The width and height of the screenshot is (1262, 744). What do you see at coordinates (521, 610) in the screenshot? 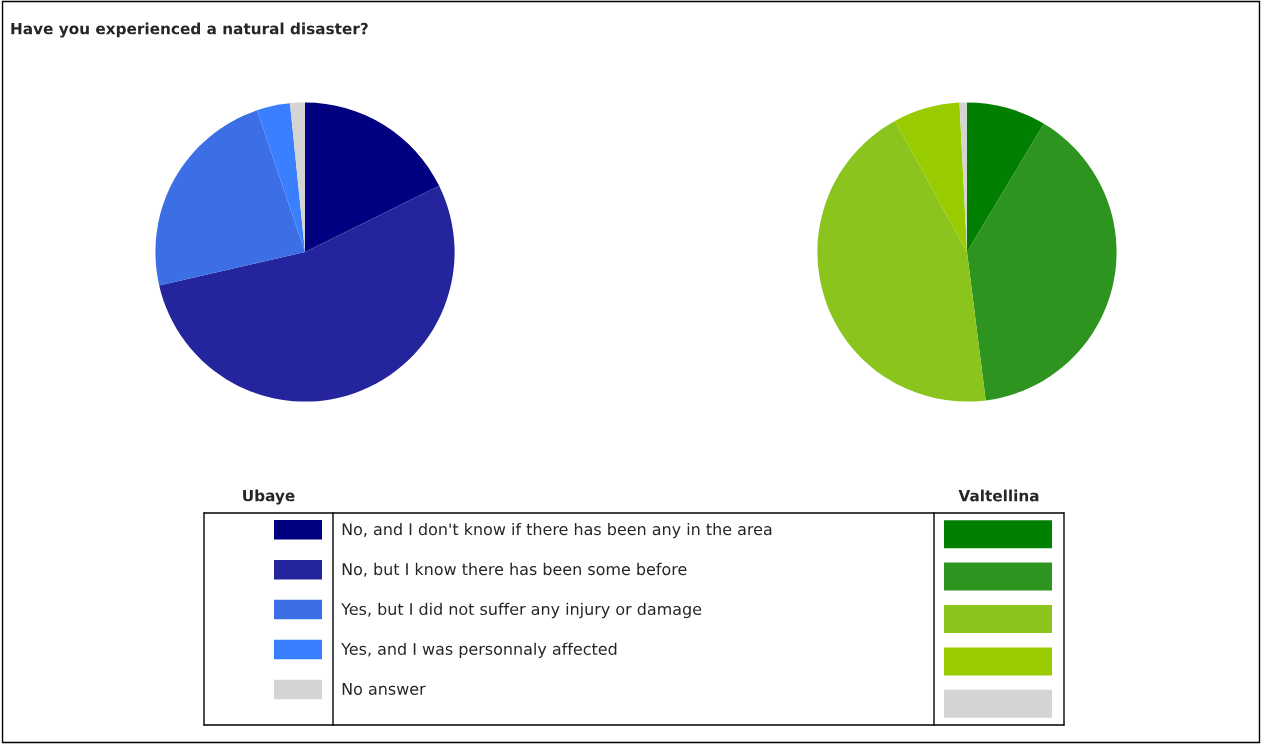
I see `legend-label: Yes, but I did not suffer any injury or damage` at bounding box center [521, 610].